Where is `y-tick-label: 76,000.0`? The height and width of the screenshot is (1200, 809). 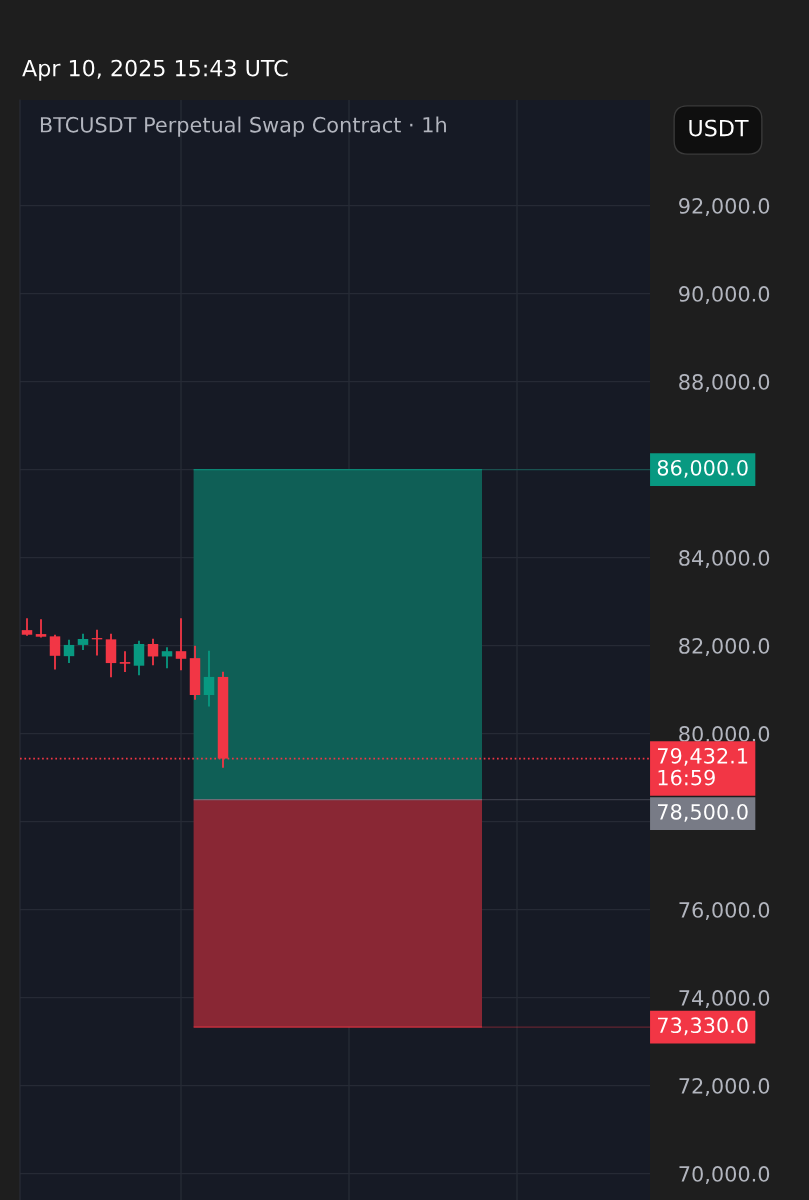 y-tick-label: 76,000.0 is located at coordinates (724, 911).